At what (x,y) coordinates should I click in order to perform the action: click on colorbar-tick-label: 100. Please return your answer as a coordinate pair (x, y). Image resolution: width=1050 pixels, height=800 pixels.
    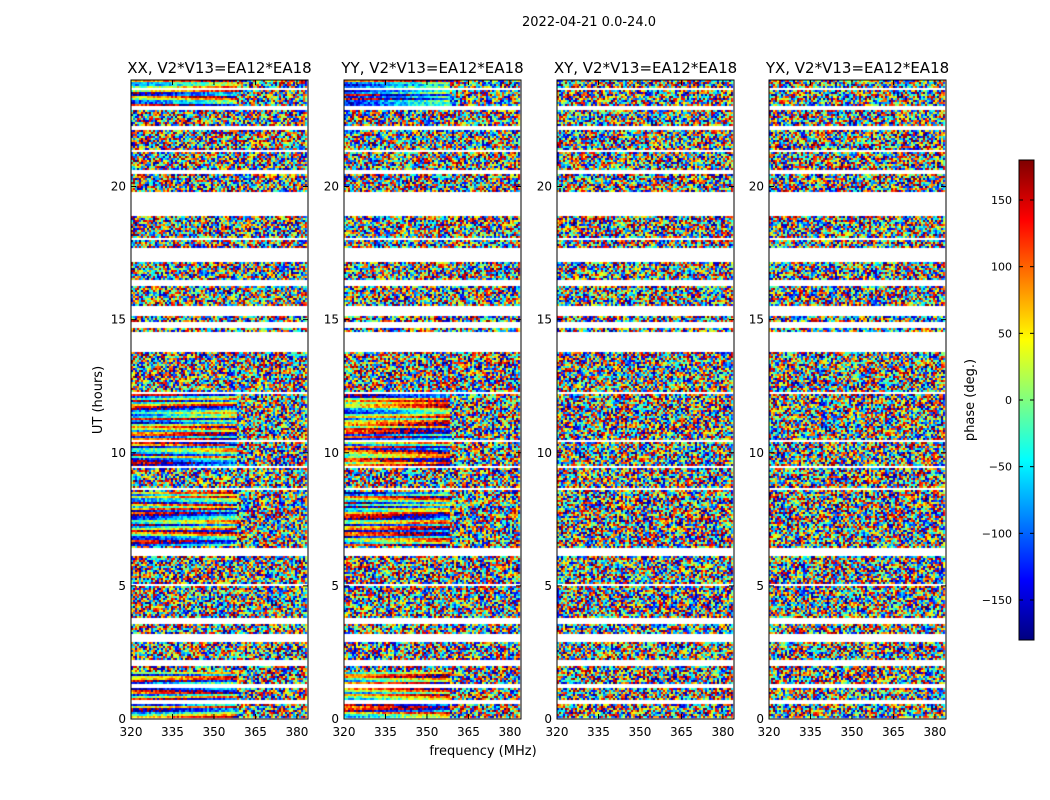
    Looking at the image, I should click on (1001, 267).